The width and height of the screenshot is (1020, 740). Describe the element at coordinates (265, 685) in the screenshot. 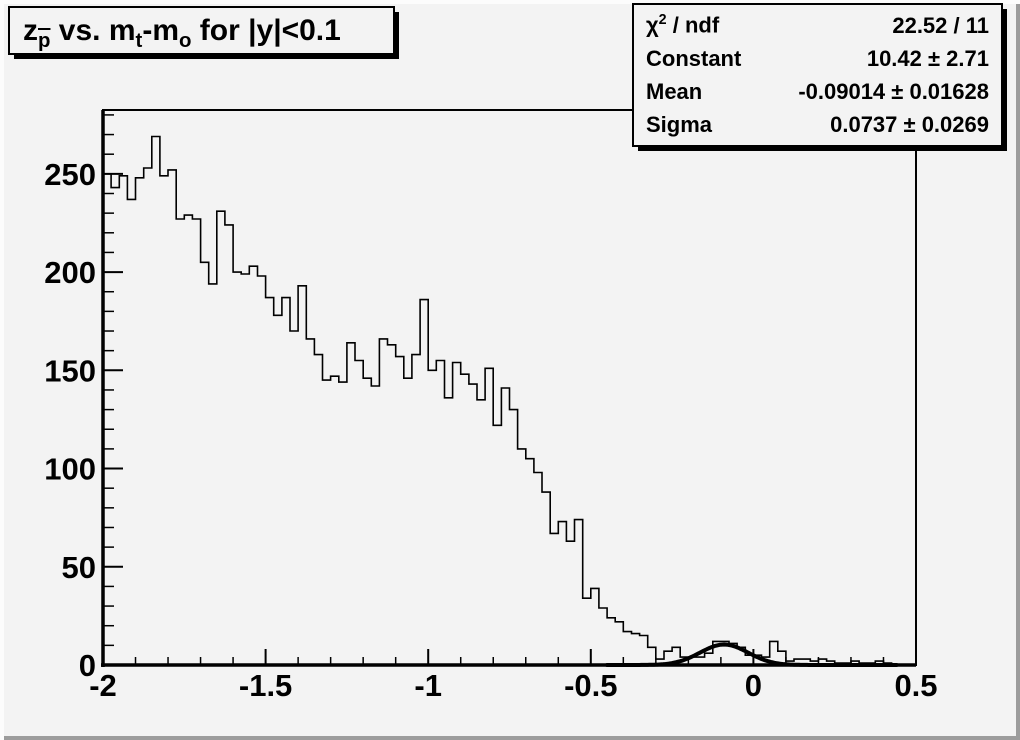

I see `x-tick-label: -1.5` at that location.